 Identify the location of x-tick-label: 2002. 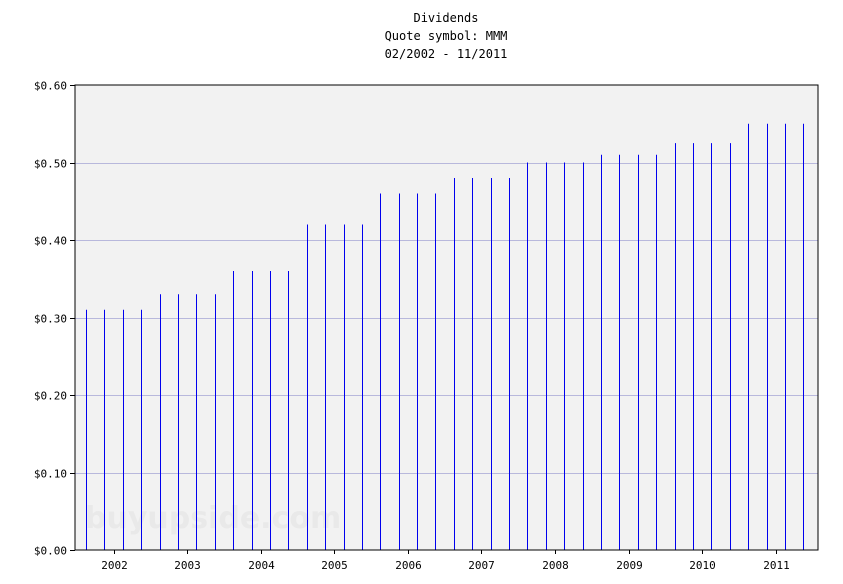
(114, 565).